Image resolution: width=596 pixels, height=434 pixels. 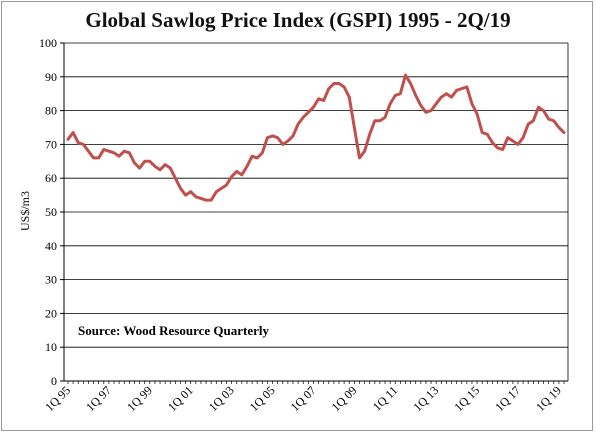 What do you see at coordinates (344, 398) in the screenshot?
I see `x-tick-label-7: 1Q 09` at bounding box center [344, 398].